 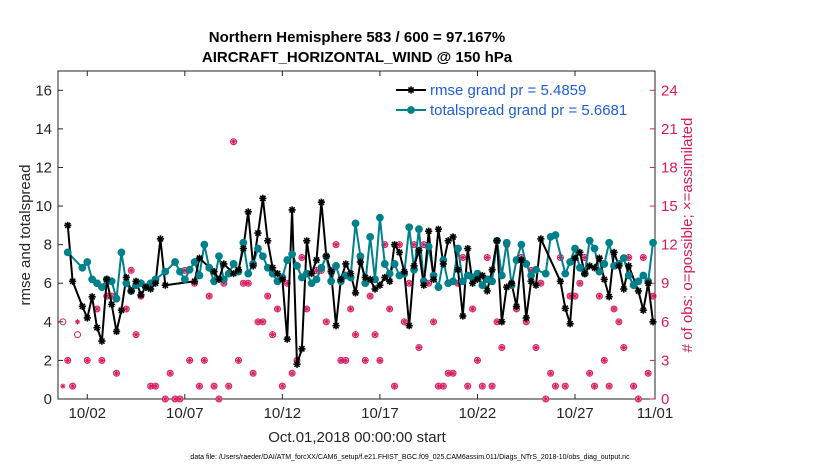 What do you see at coordinates (48, 283) in the screenshot?
I see `y-left-tick-label: 6` at bounding box center [48, 283].